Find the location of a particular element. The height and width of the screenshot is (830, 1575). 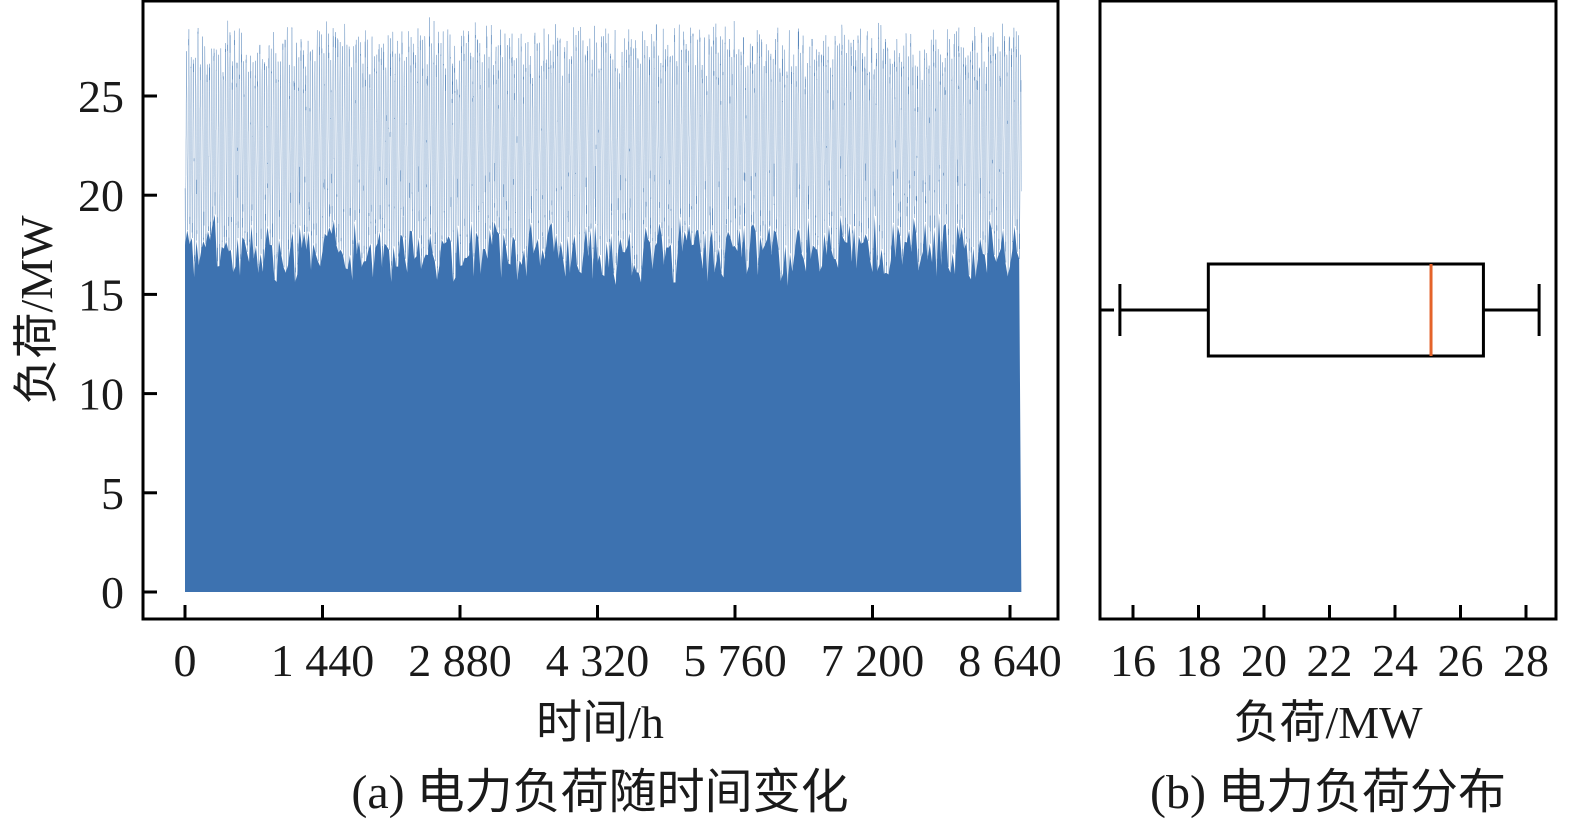

panel-b-x-axis-title: 负荷/MW is located at coordinates (1328, 722).